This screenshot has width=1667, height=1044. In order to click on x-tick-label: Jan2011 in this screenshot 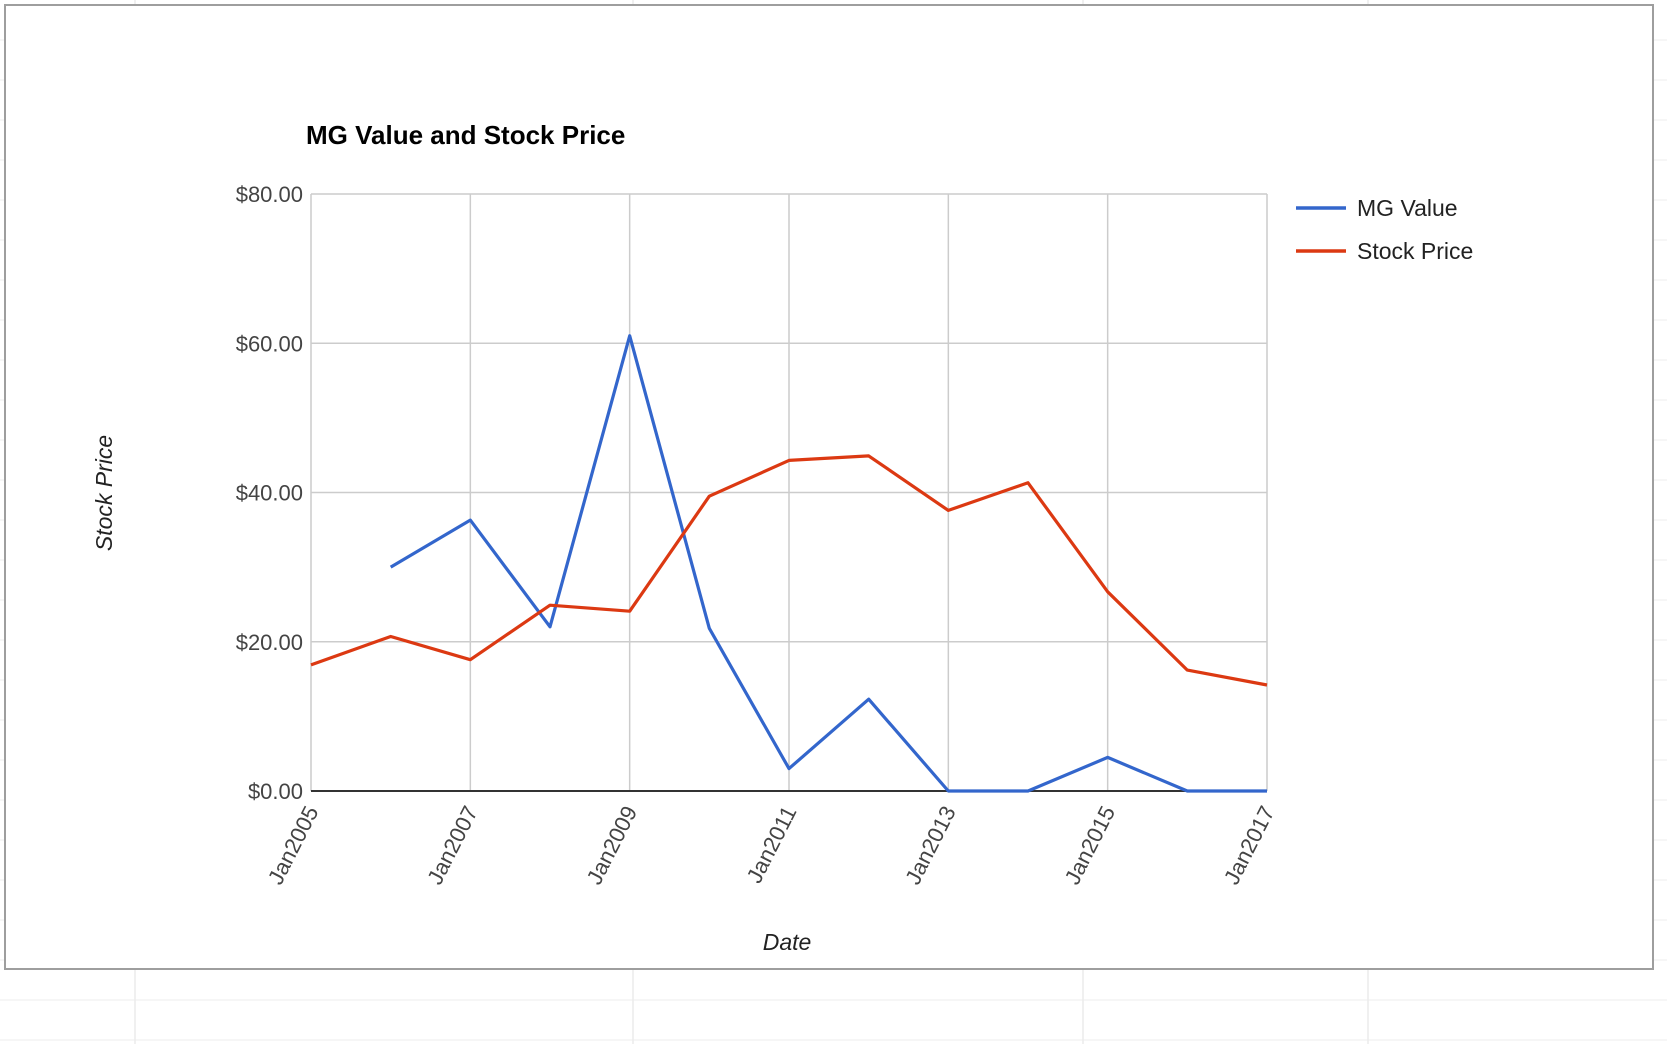, I will do `click(772, 844)`.